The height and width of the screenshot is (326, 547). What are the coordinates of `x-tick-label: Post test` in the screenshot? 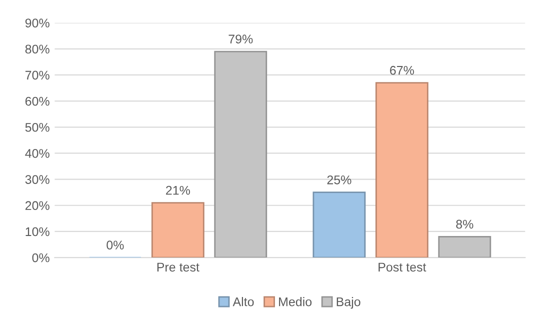 It's located at (402, 267).